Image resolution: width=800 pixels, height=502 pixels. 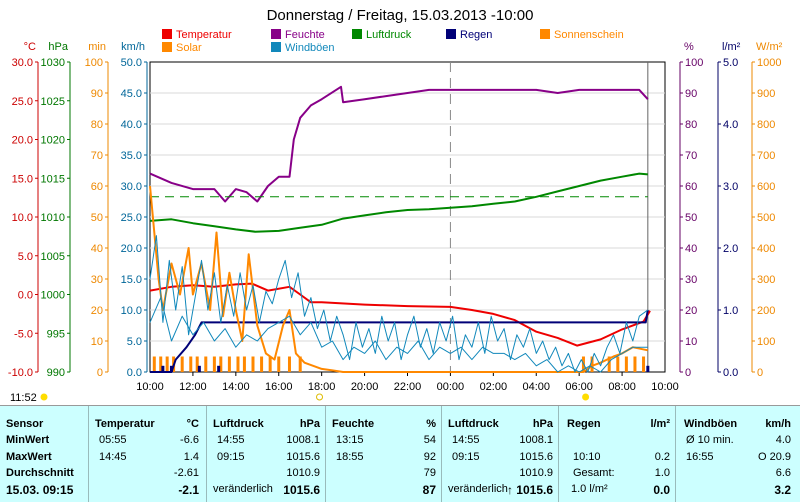 What do you see at coordinates (662, 473) in the screenshot?
I see `rain-total-value: 1.0` at bounding box center [662, 473].